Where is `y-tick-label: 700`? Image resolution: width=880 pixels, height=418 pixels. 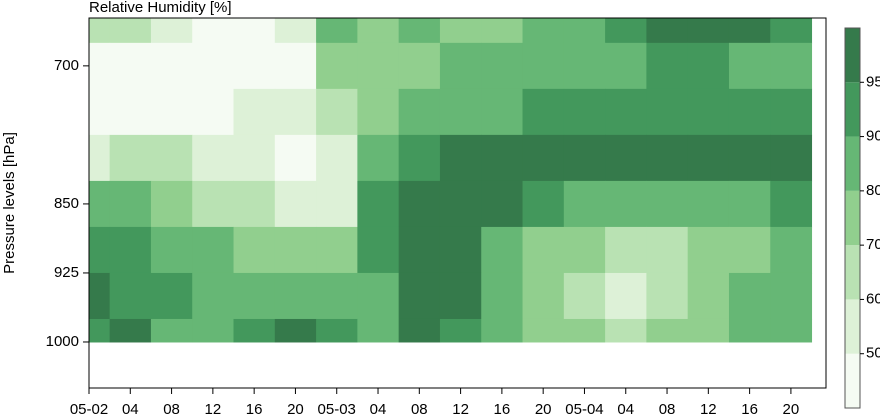 y-tick-label: 700 is located at coordinates (66, 65).